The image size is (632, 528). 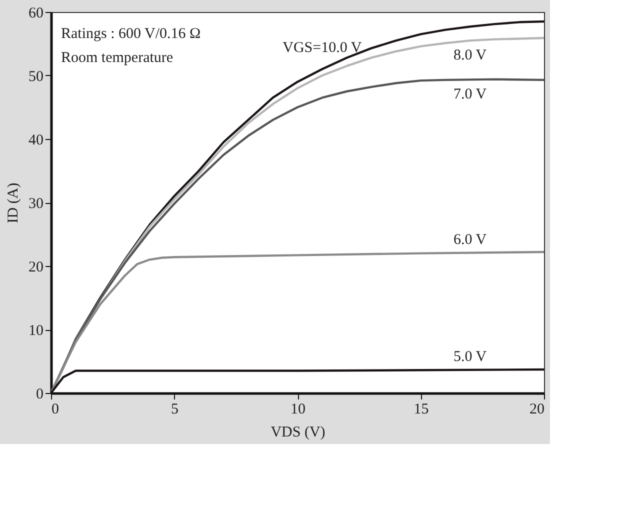 I want to click on x-axis-title: VDS (V), so click(x=298, y=432).